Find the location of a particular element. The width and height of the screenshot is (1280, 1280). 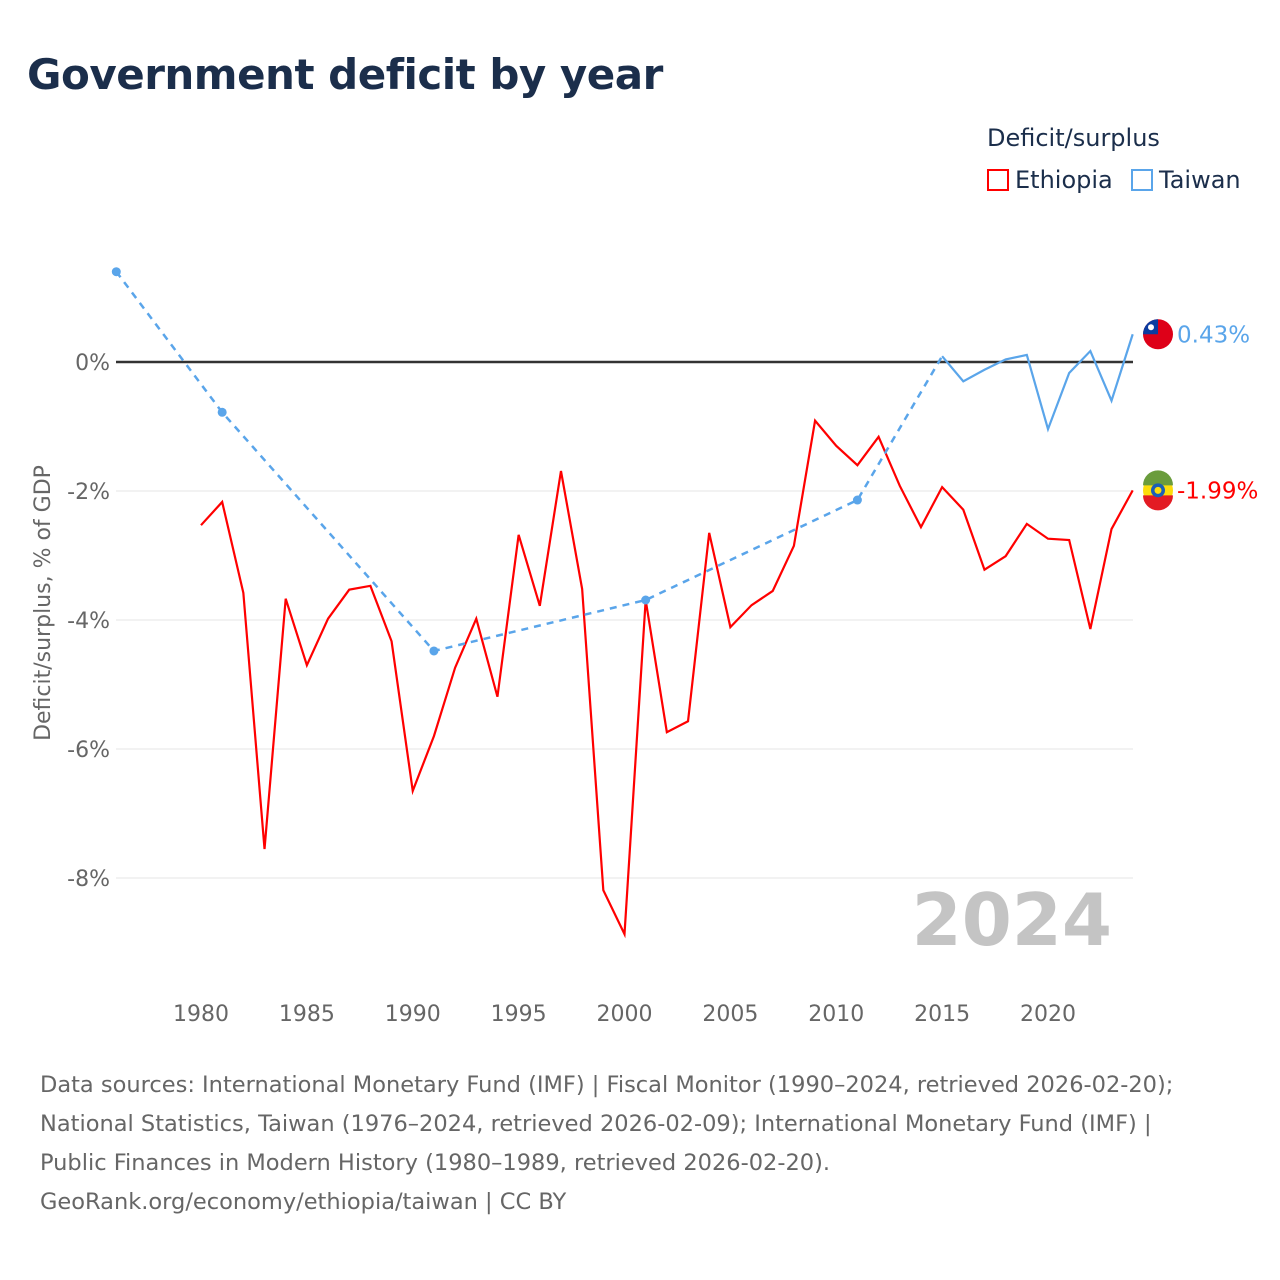

y-tick-label: 0% is located at coordinates (92, 363).